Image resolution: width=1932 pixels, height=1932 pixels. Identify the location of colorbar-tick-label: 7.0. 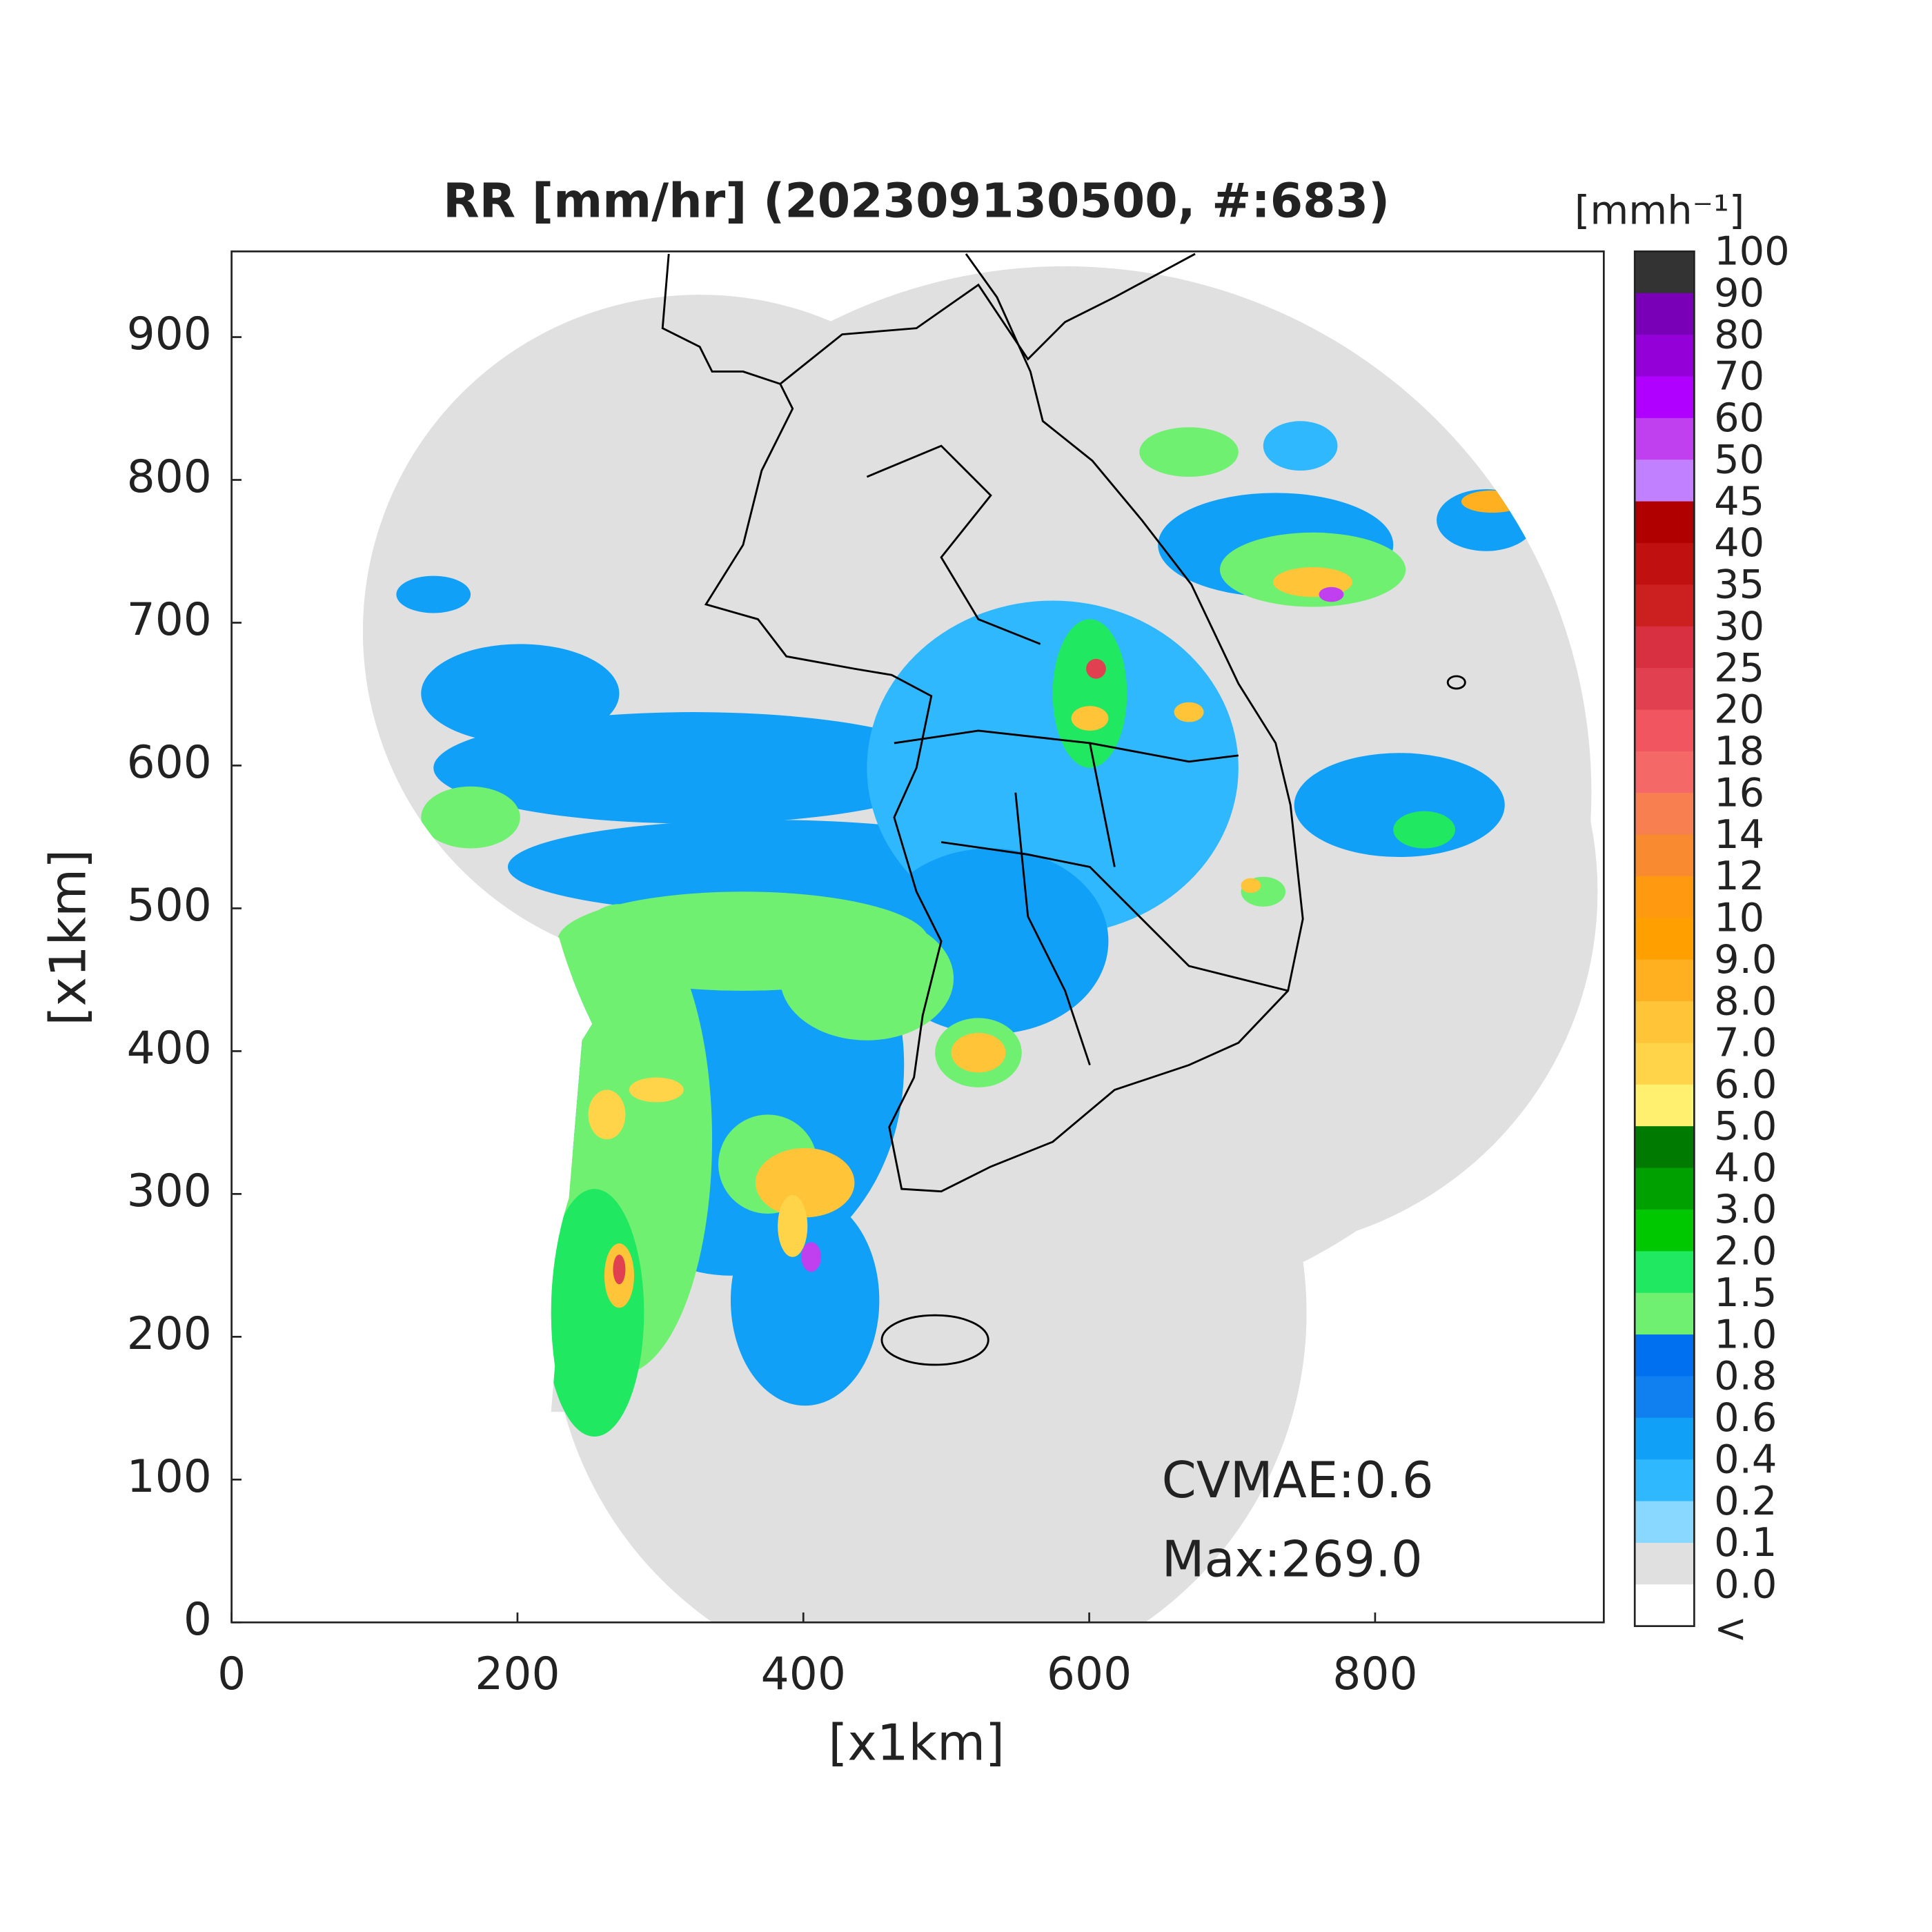
(1745, 1043).